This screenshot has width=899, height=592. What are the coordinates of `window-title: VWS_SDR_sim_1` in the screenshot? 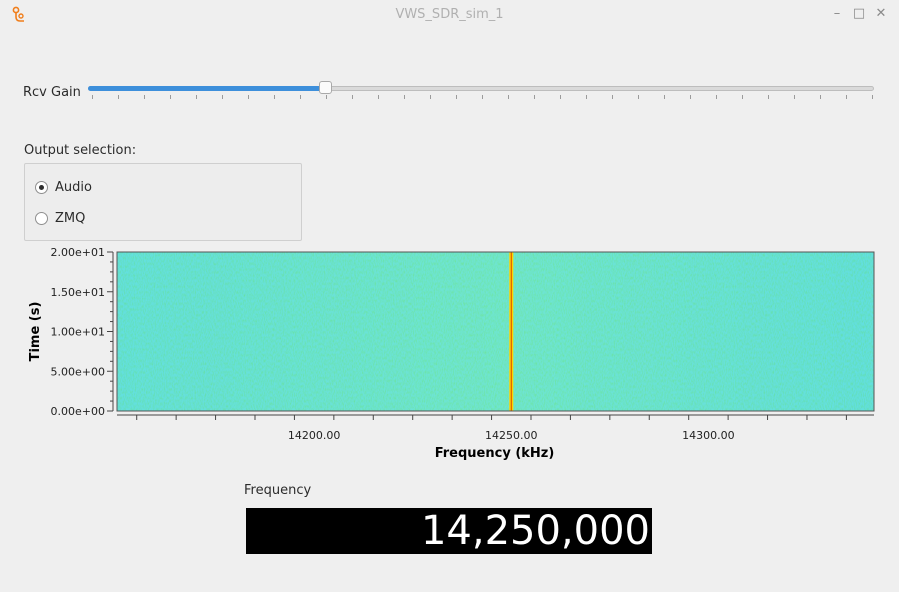 It's located at (449, 14).